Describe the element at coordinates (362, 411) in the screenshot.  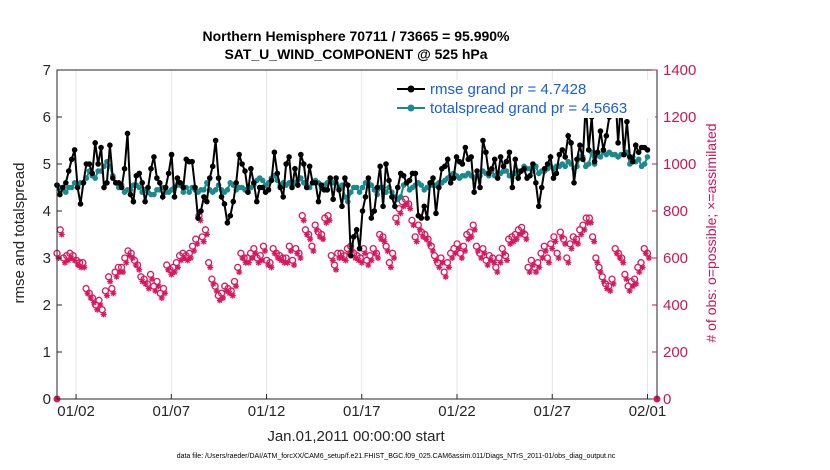
I see `x-tick-label: 01/17` at that location.